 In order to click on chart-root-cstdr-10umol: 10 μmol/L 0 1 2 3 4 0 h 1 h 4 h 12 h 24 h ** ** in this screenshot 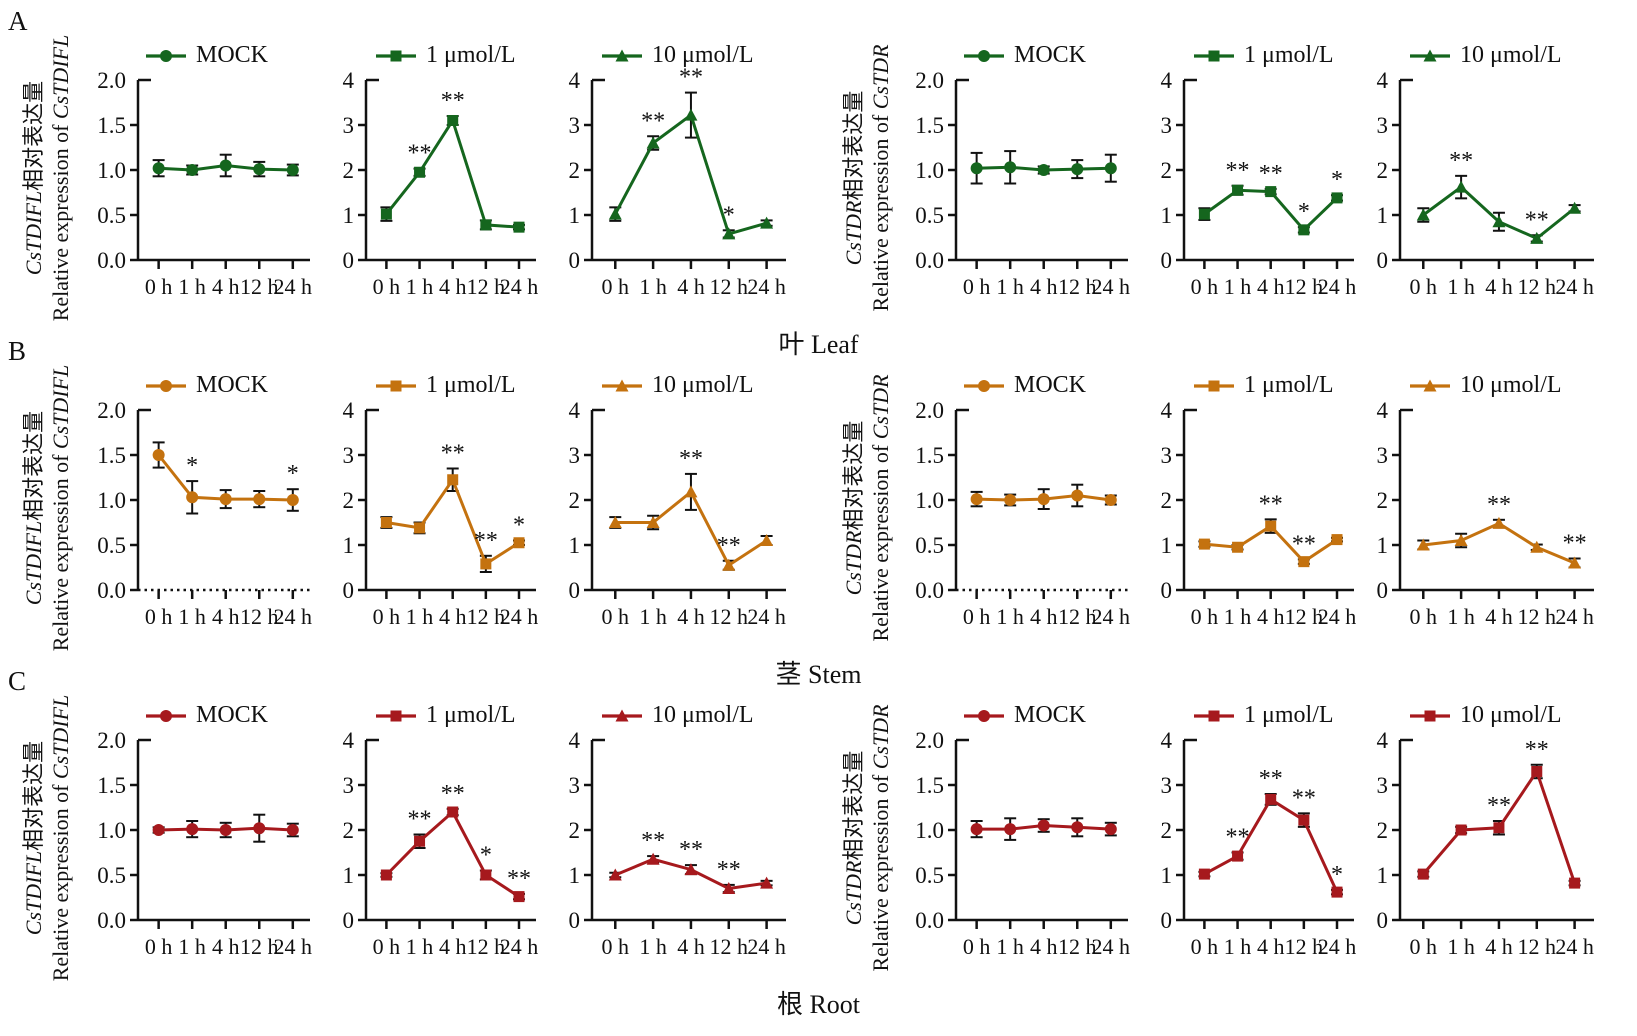, I will do `click(1484, 838)`.